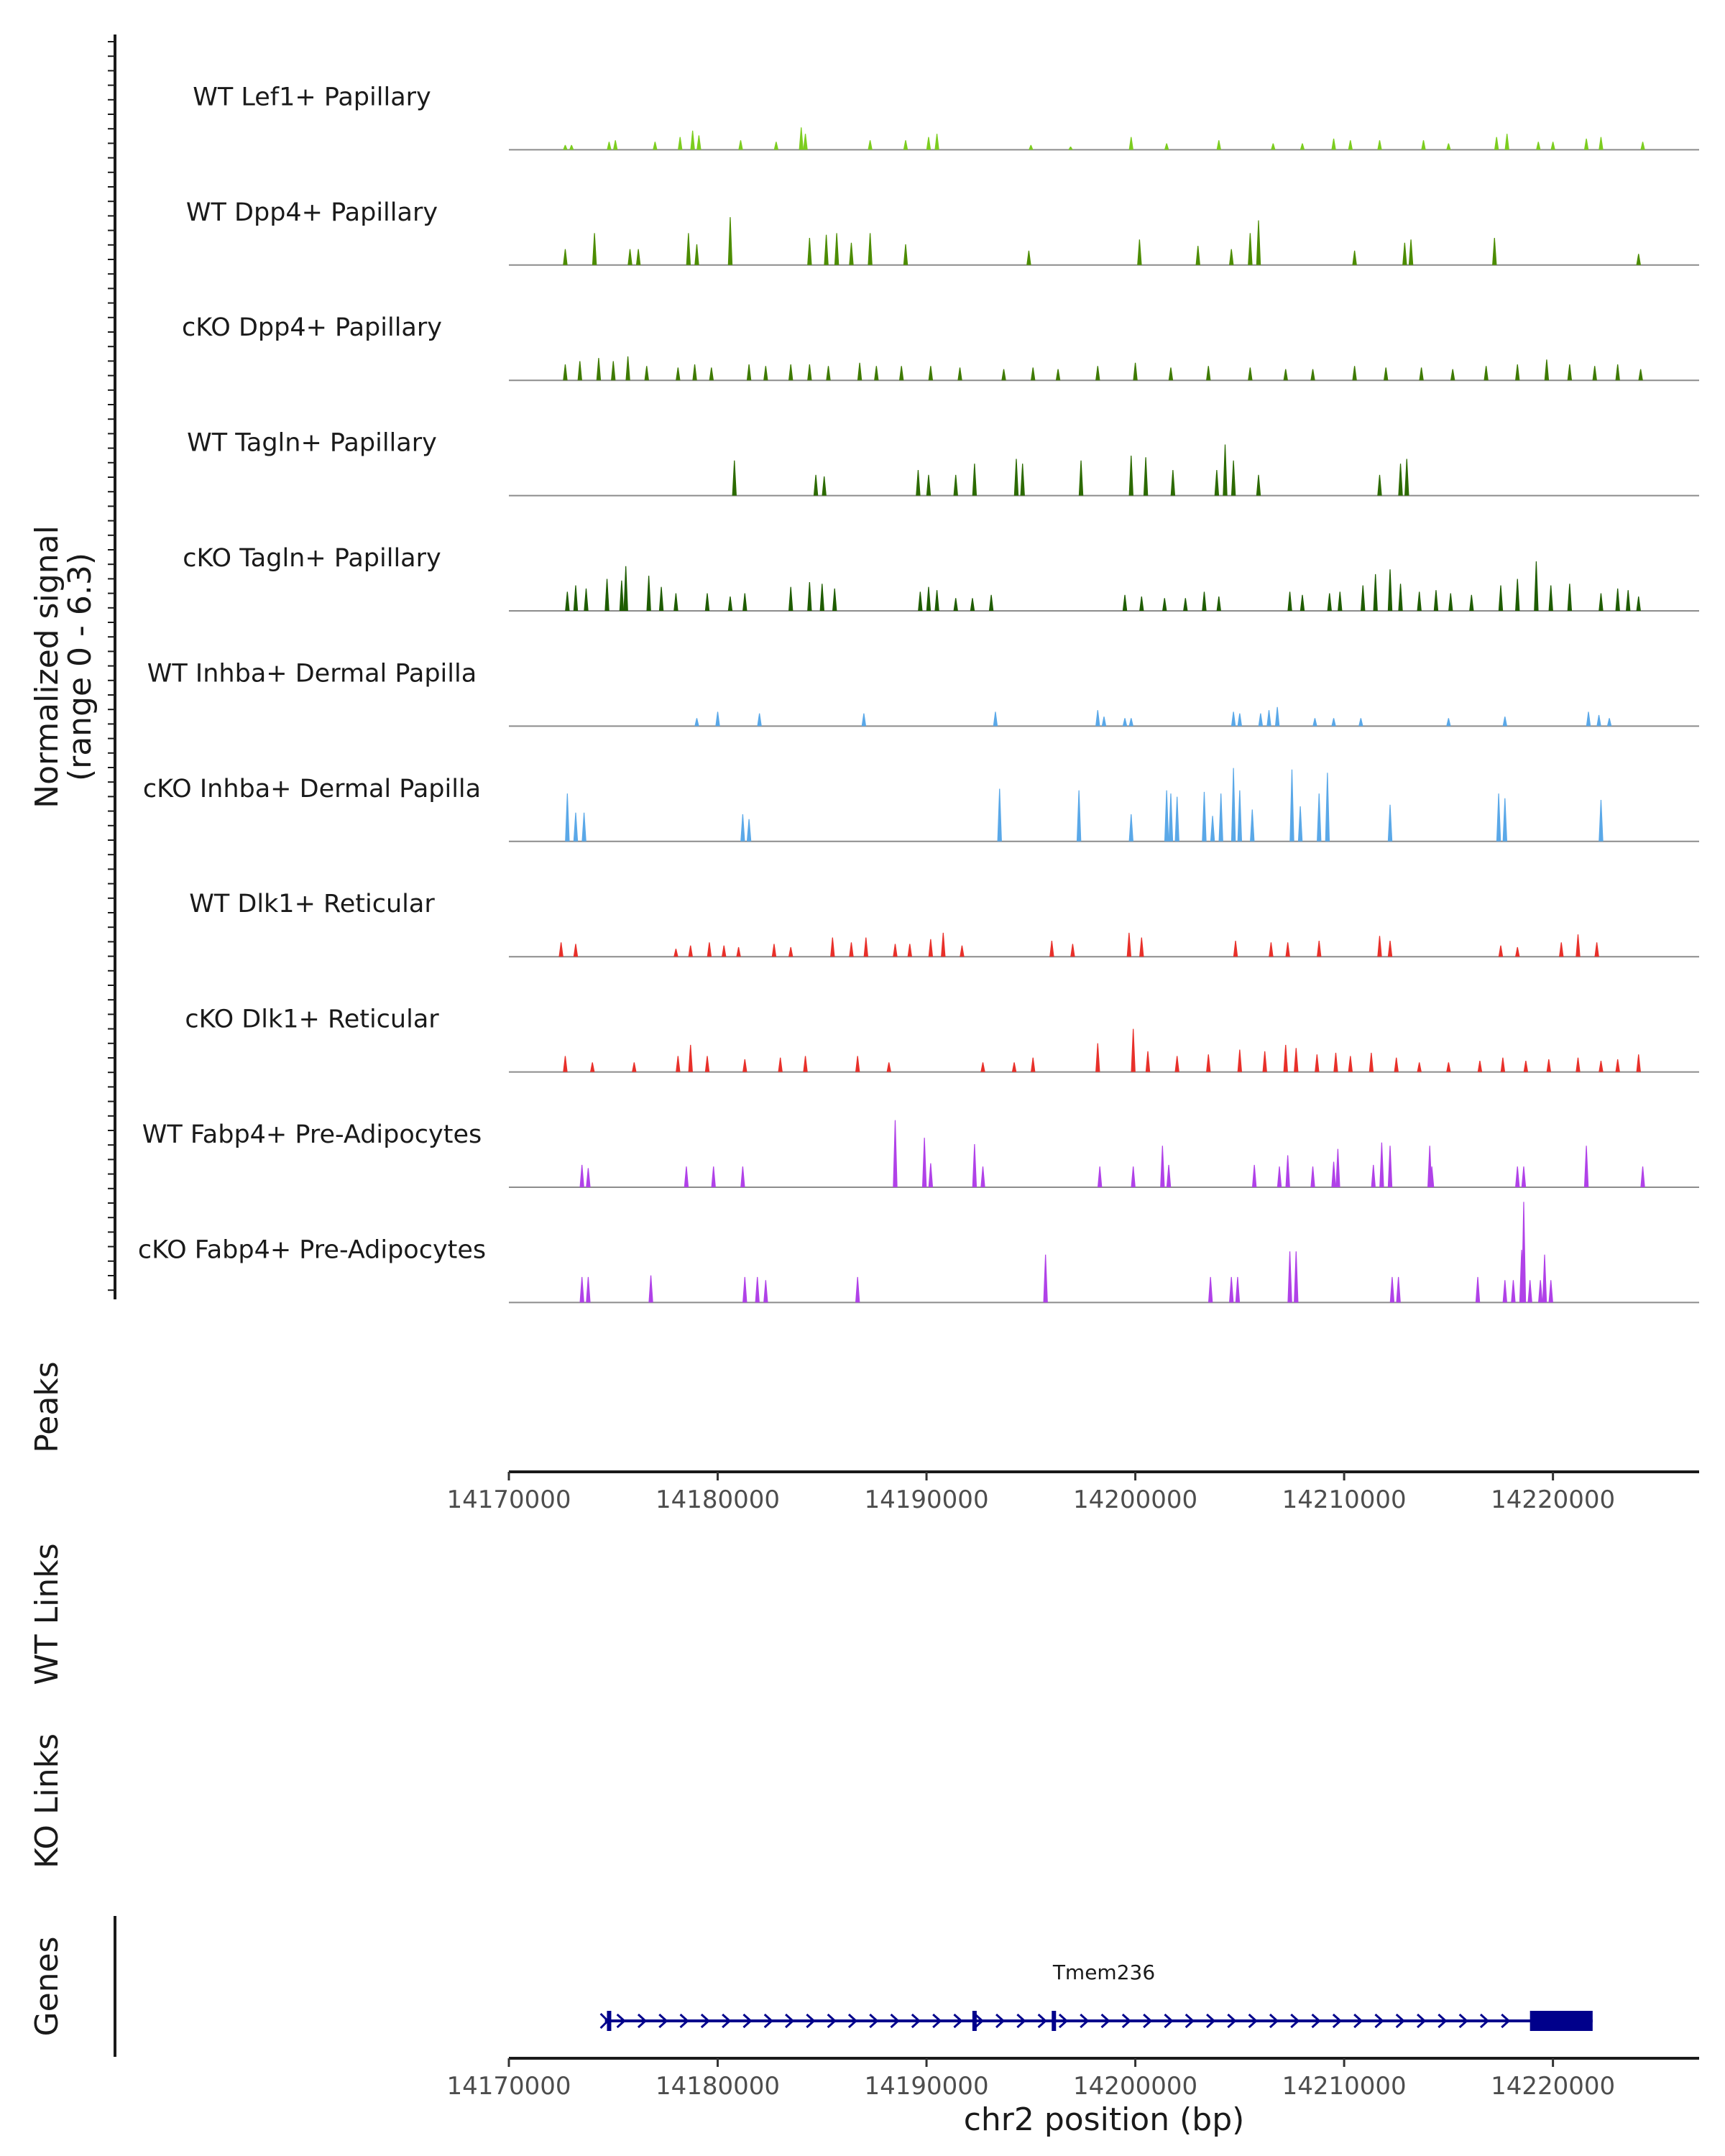 The image size is (1725, 2156). What do you see at coordinates (943, 463) in the screenshot?
I see `track-4: WT Tagln+ Papillary` at bounding box center [943, 463].